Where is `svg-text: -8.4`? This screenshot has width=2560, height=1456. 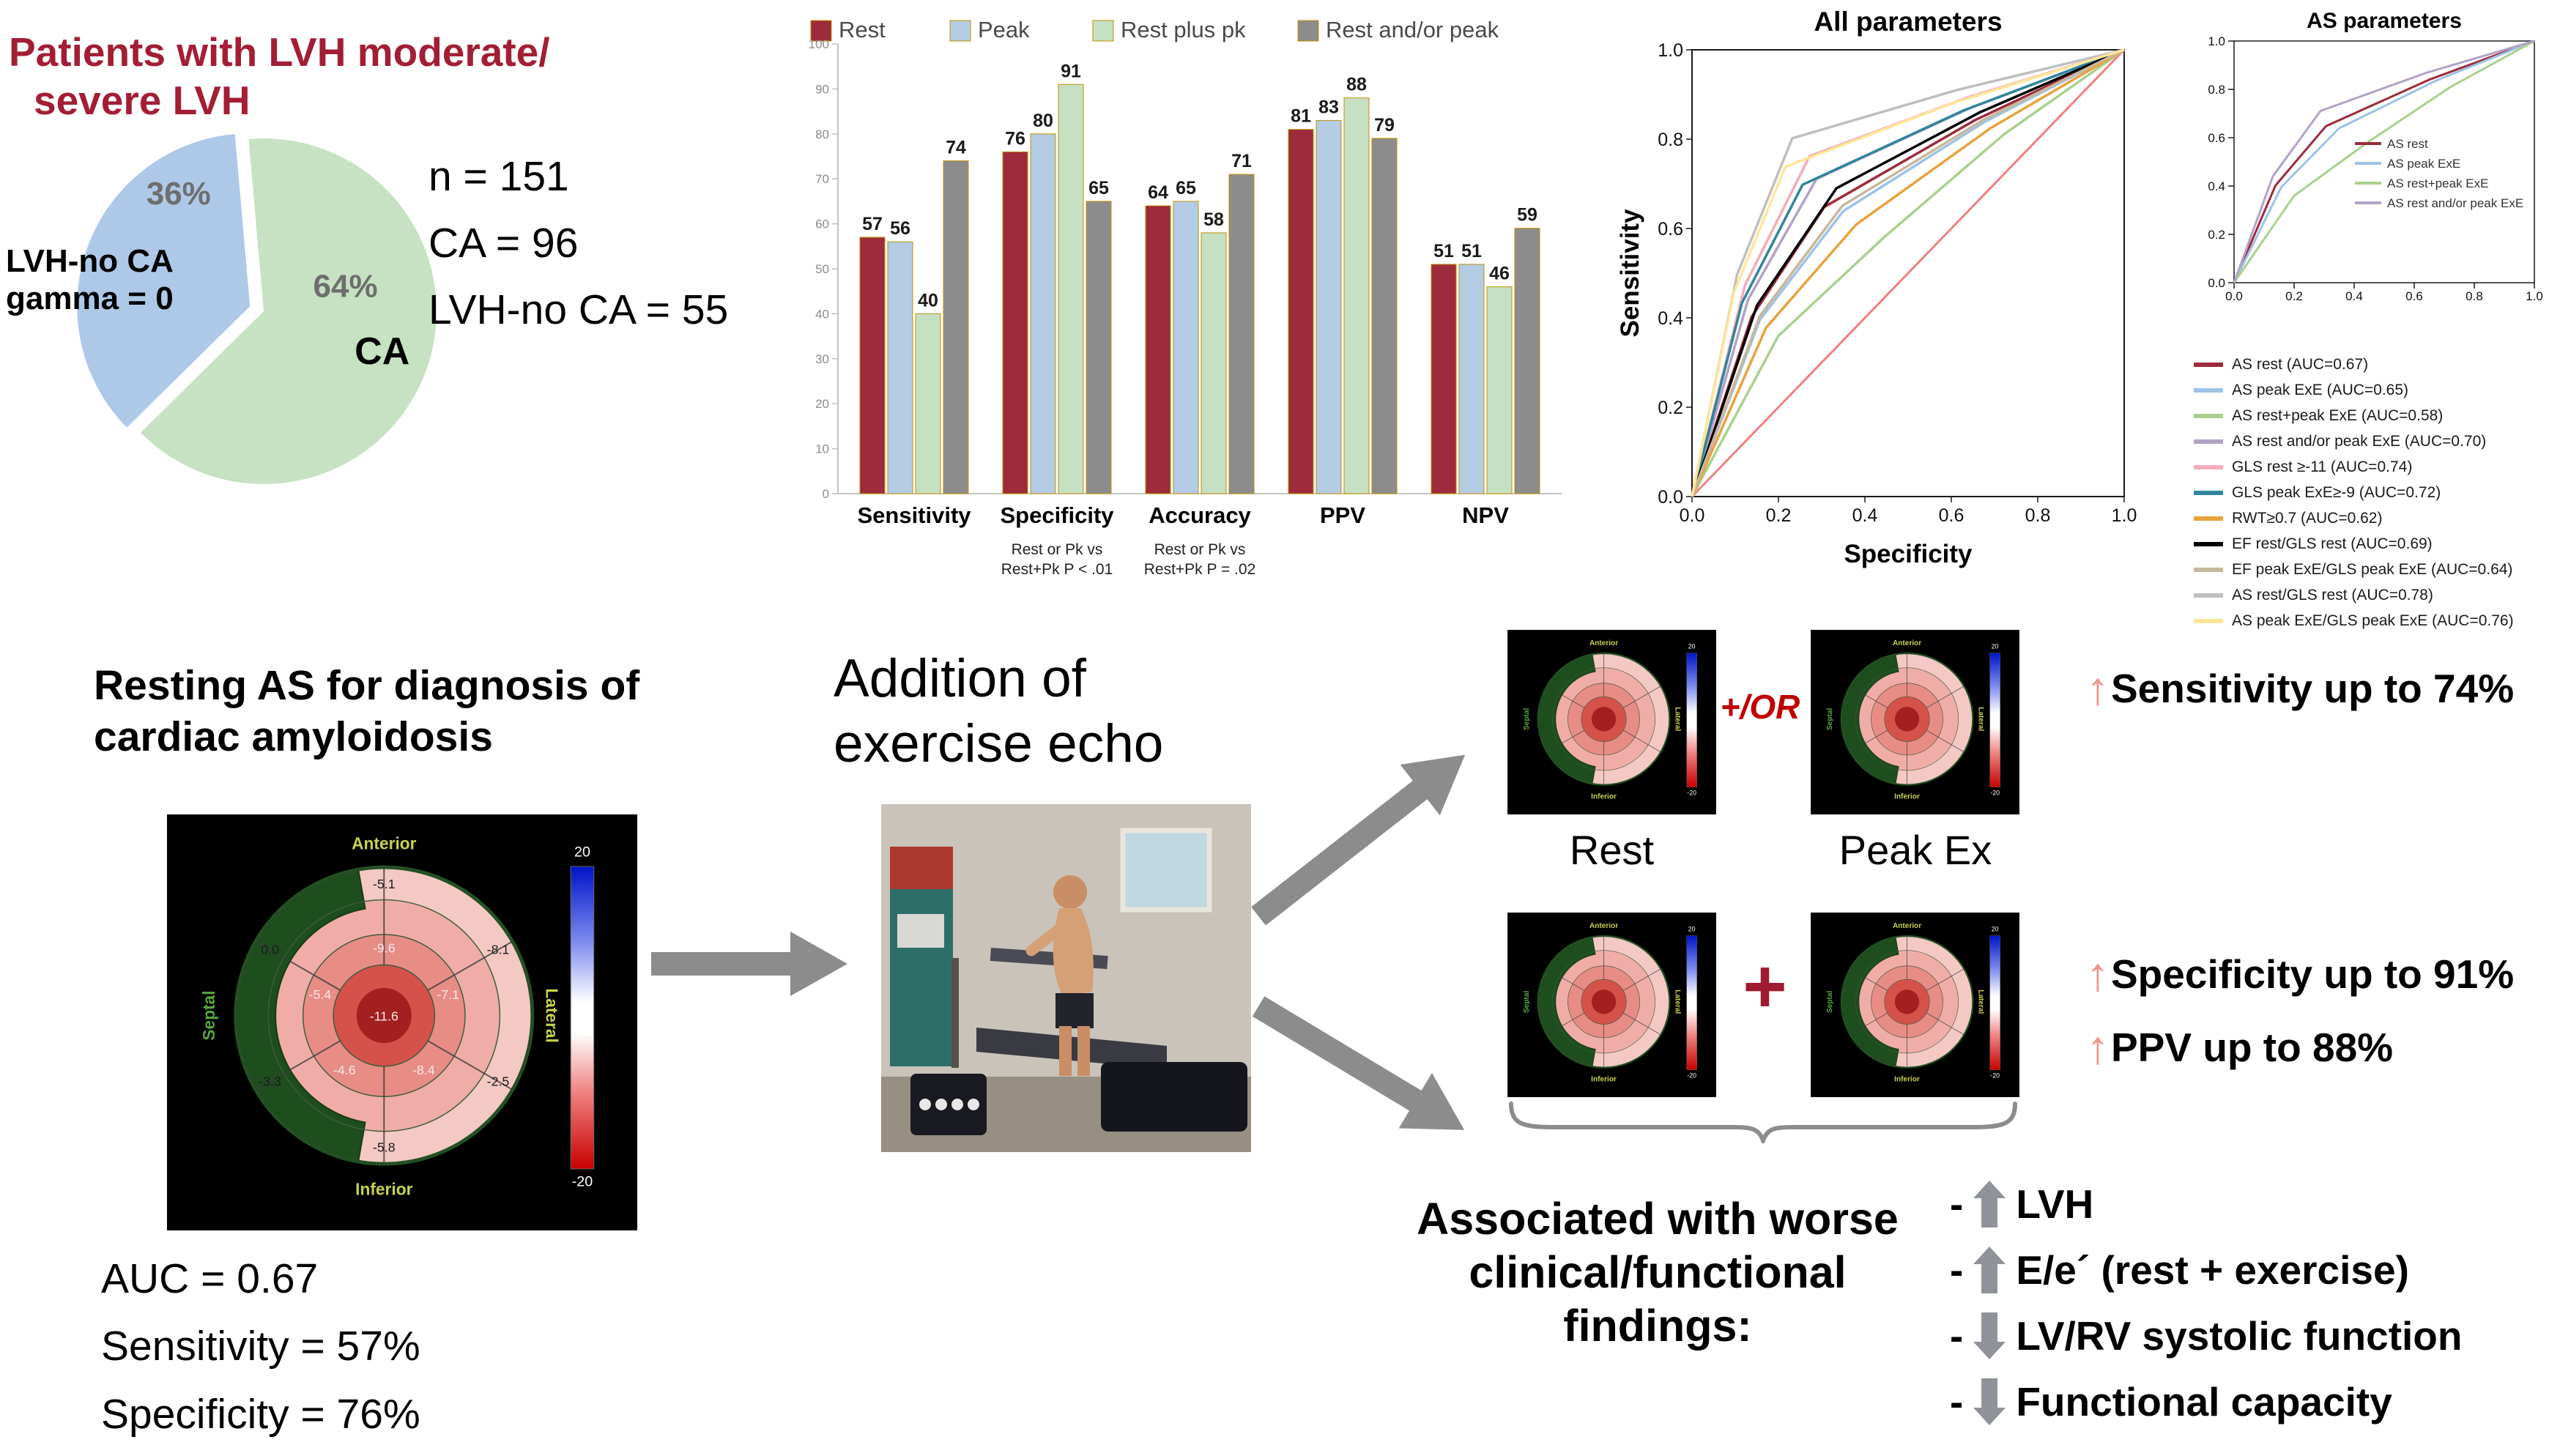 svg-text: -8.4 is located at coordinates (423, 1070).